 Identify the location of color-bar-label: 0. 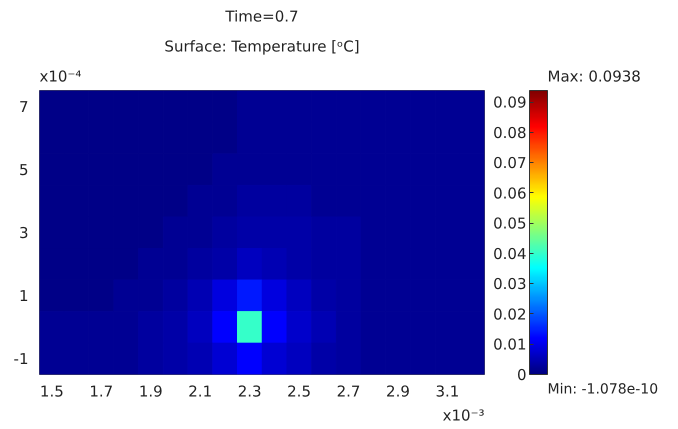
(521, 375).